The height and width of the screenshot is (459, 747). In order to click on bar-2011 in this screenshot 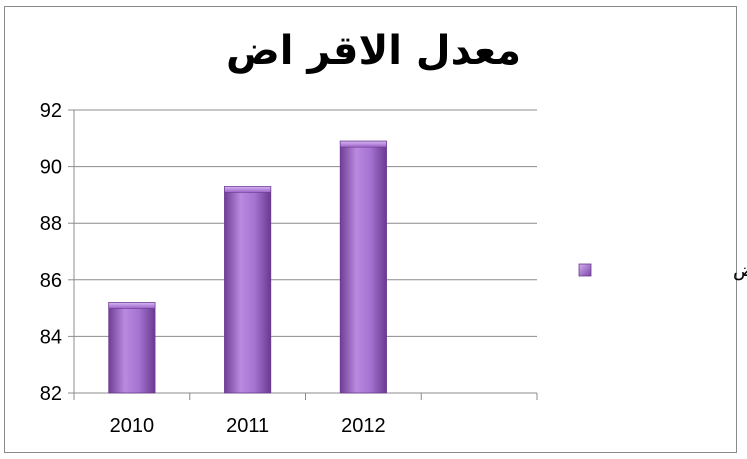, I will do `click(248, 290)`.